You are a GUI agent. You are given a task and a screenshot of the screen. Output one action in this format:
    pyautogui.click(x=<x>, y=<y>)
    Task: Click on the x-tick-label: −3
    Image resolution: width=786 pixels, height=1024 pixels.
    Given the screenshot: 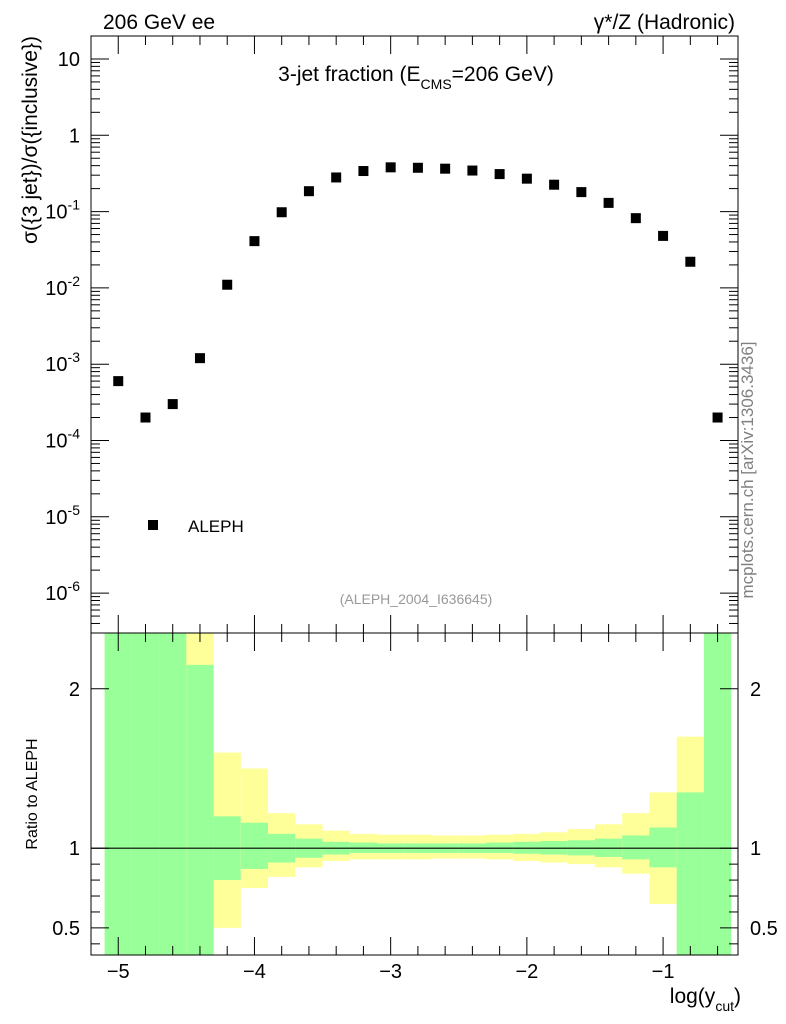 What is the action you would take?
    pyautogui.click(x=390, y=972)
    